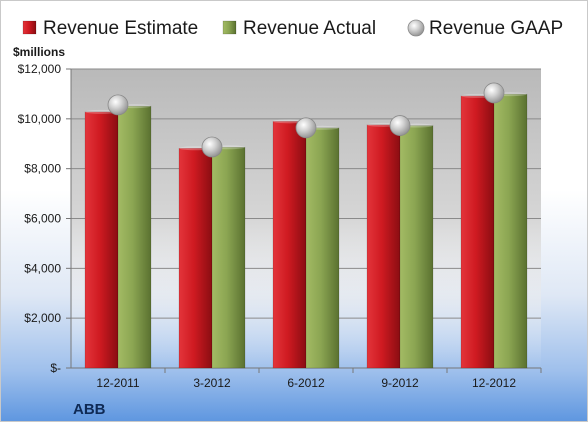 This screenshot has height=423, width=588. I want to click on legend-swatch-revenue-actual, so click(229, 27).